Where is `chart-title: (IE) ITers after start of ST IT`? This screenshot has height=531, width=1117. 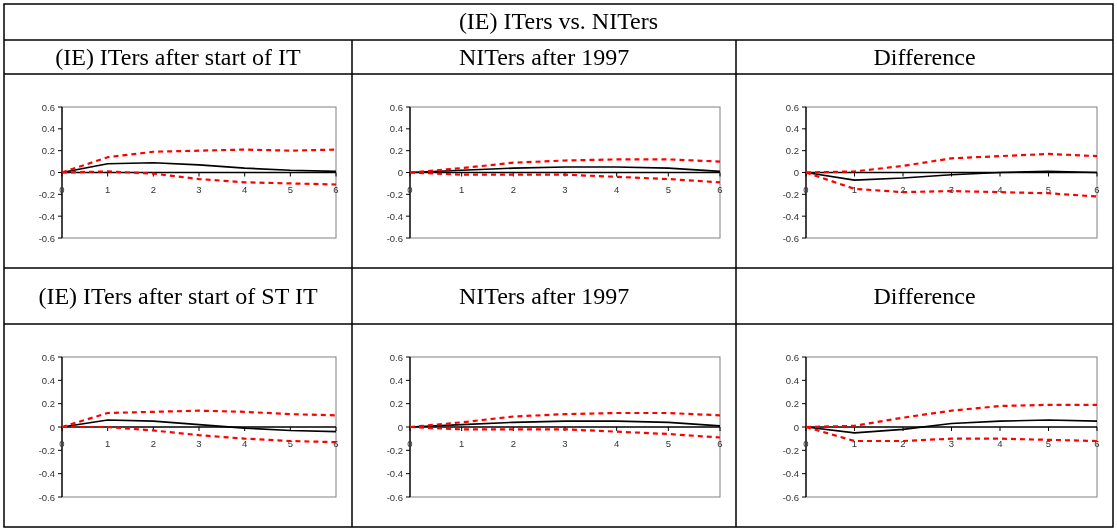
chart-title: (IE) ITers after start of ST IT is located at coordinates (178, 296).